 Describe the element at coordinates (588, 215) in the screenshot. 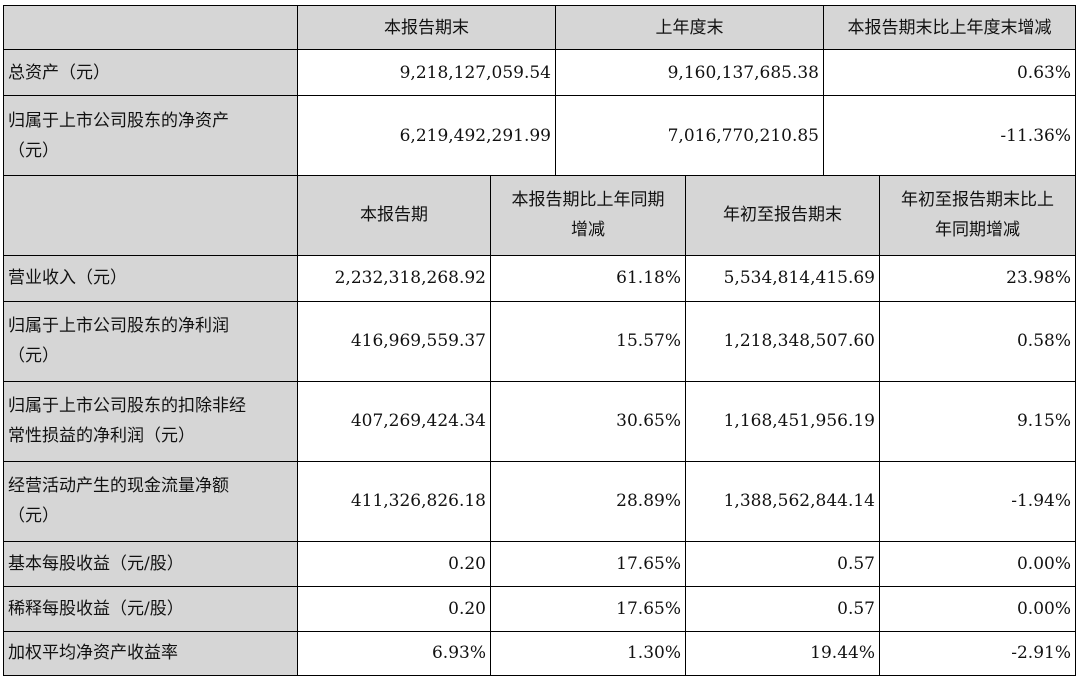

I see `column-header: 本报告期比上年同期 增减` at that location.